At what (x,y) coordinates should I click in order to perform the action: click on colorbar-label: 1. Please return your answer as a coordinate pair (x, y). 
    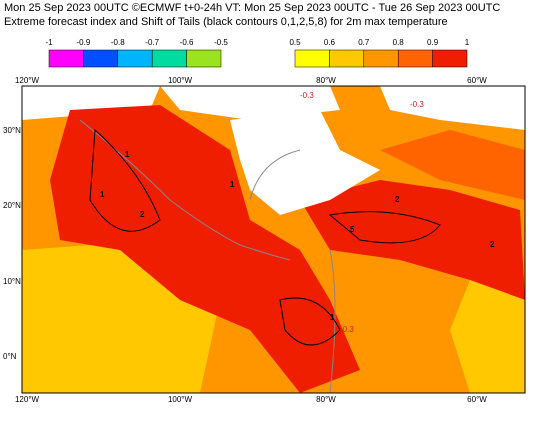
    Looking at the image, I should click on (467, 42).